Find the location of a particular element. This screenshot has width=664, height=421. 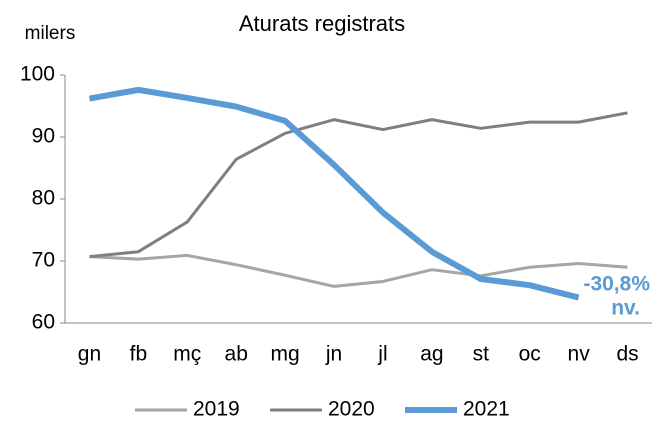

y-tick-label: 100 is located at coordinates (37, 74).